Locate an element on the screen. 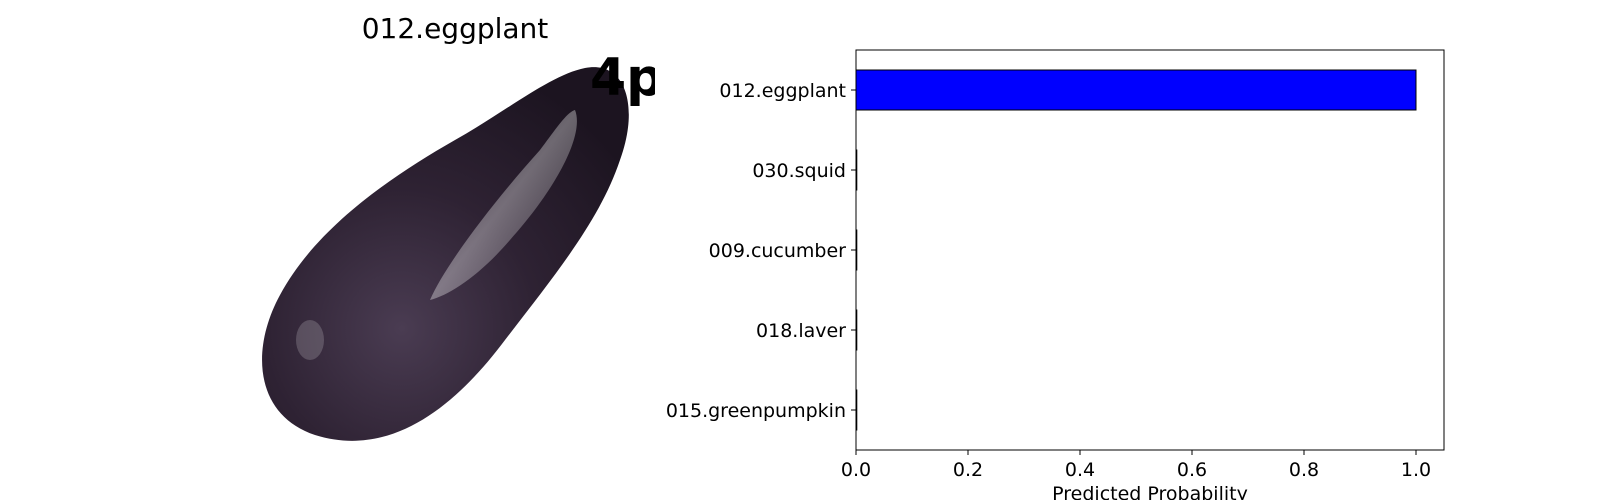 The image size is (1600, 500). x-axis-label: Predicted Probability is located at coordinates (1150, 491).